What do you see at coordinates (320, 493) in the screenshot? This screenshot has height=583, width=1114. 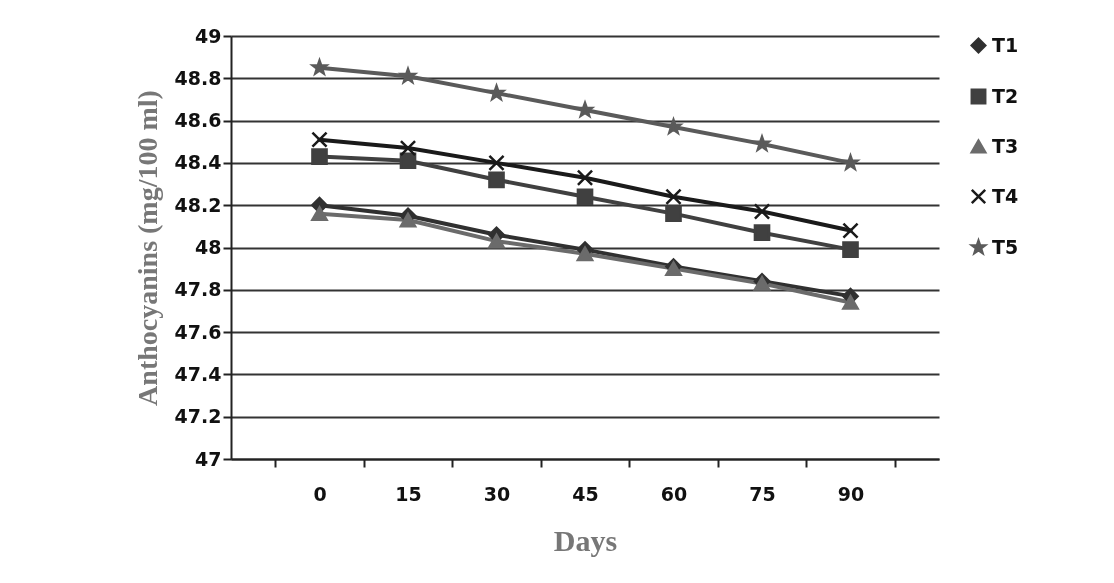 I see `x-tick-label: 0` at bounding box center [320, 493].